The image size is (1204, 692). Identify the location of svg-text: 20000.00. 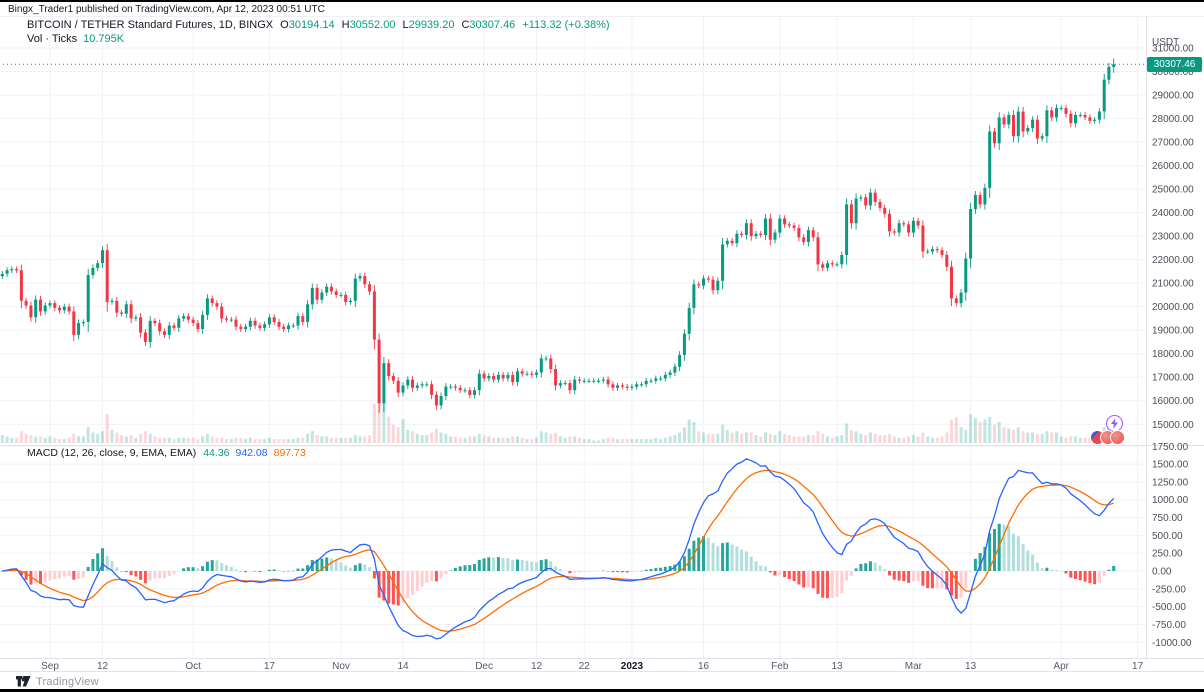
(1173, 307).